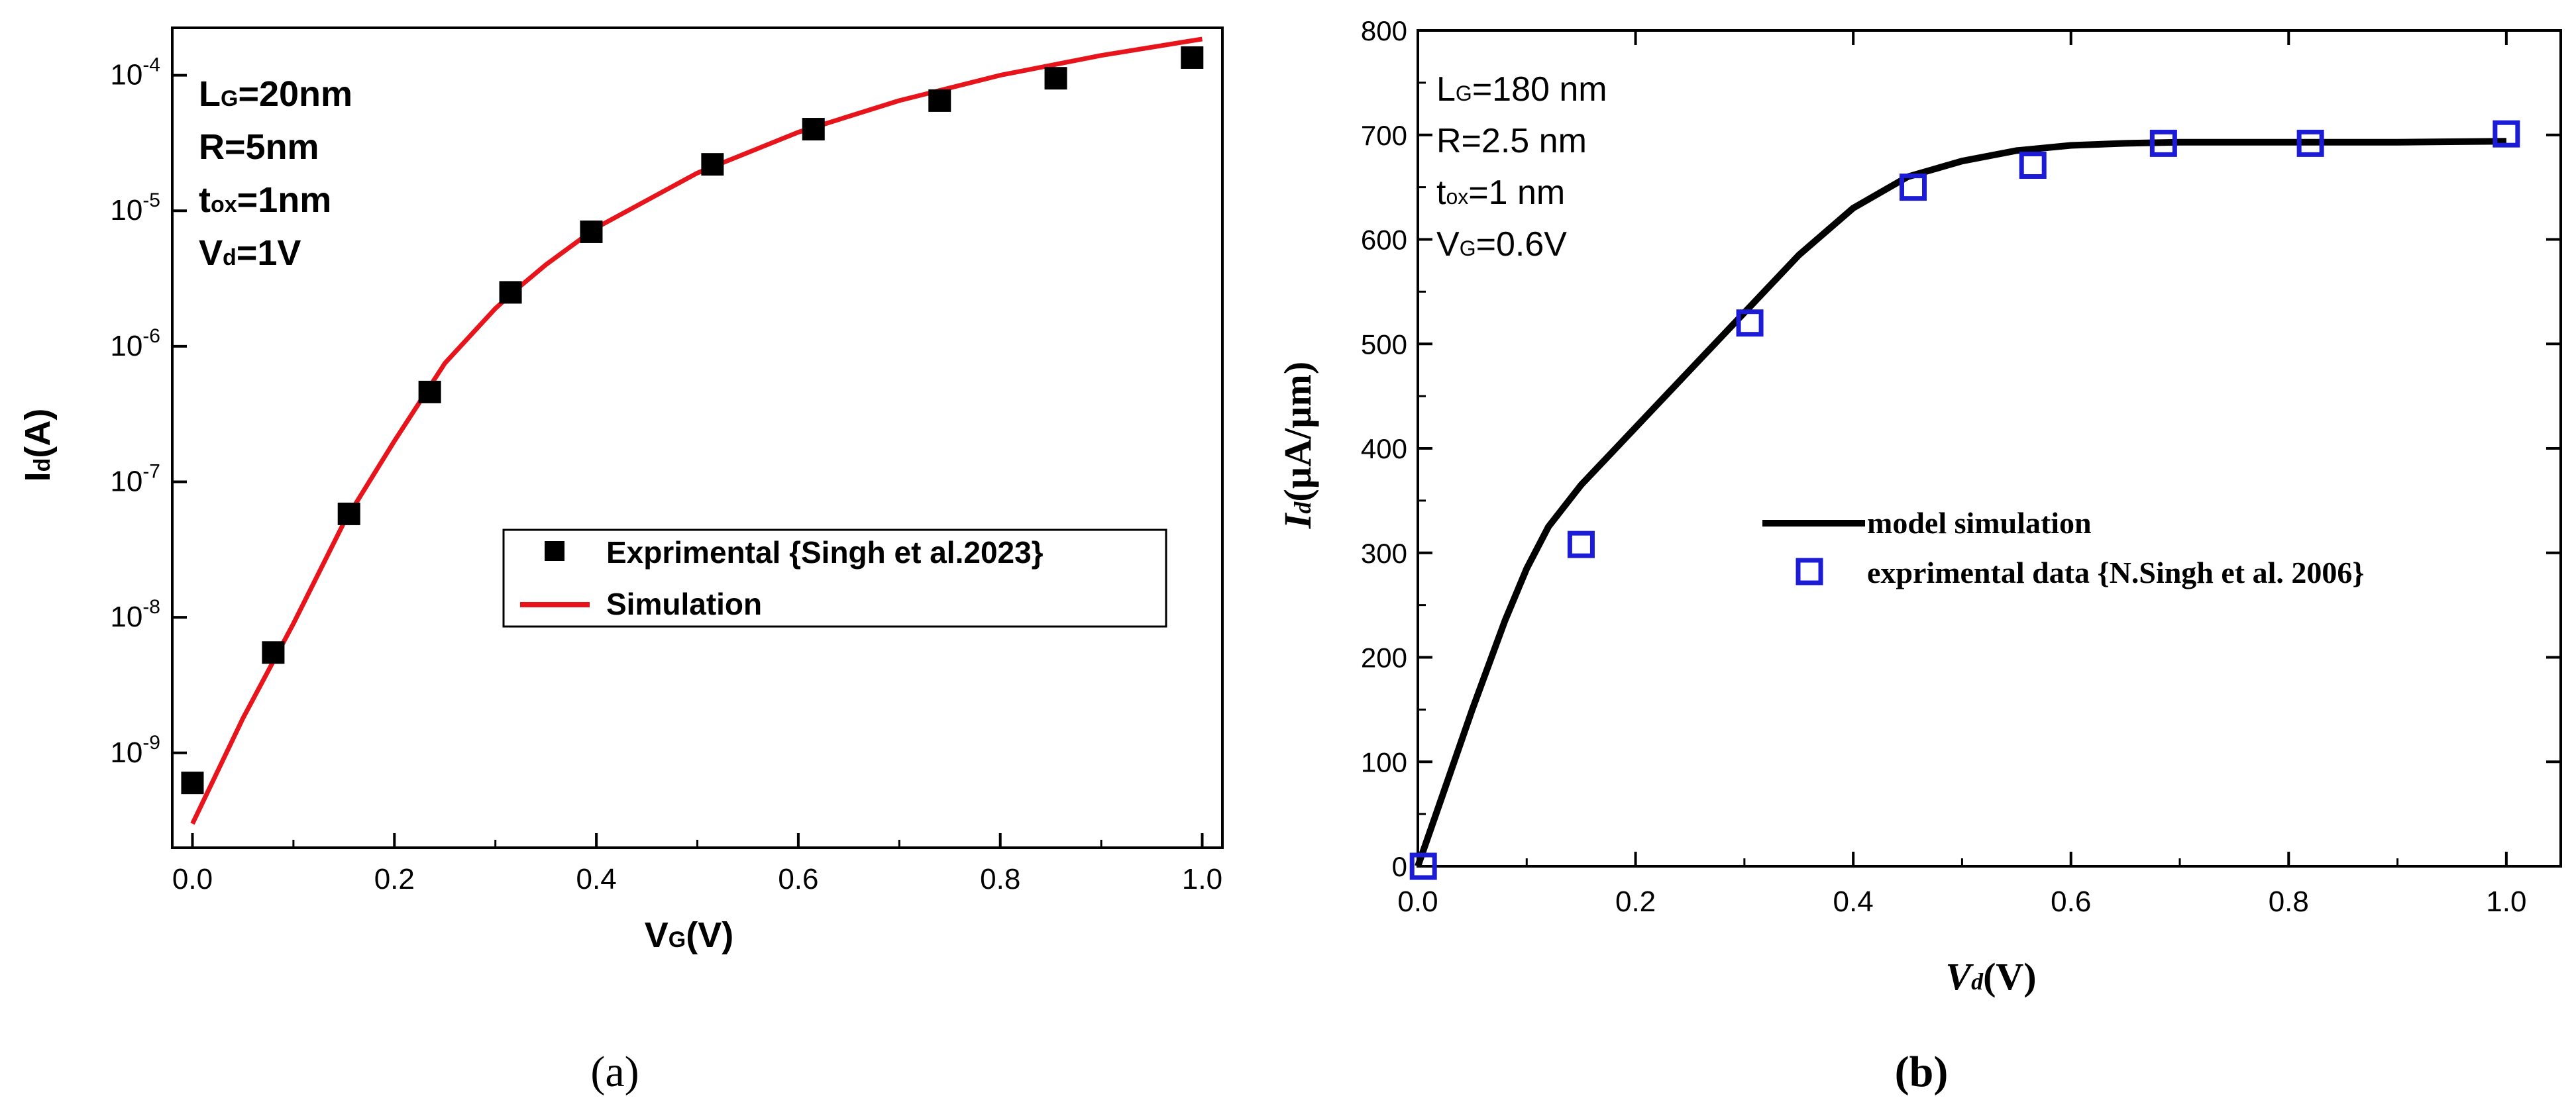  What do you see at coordinates (1384, 553) in the screenshot?
I see `y-tick-label-b: 300` at bounding box center [1384, 553].